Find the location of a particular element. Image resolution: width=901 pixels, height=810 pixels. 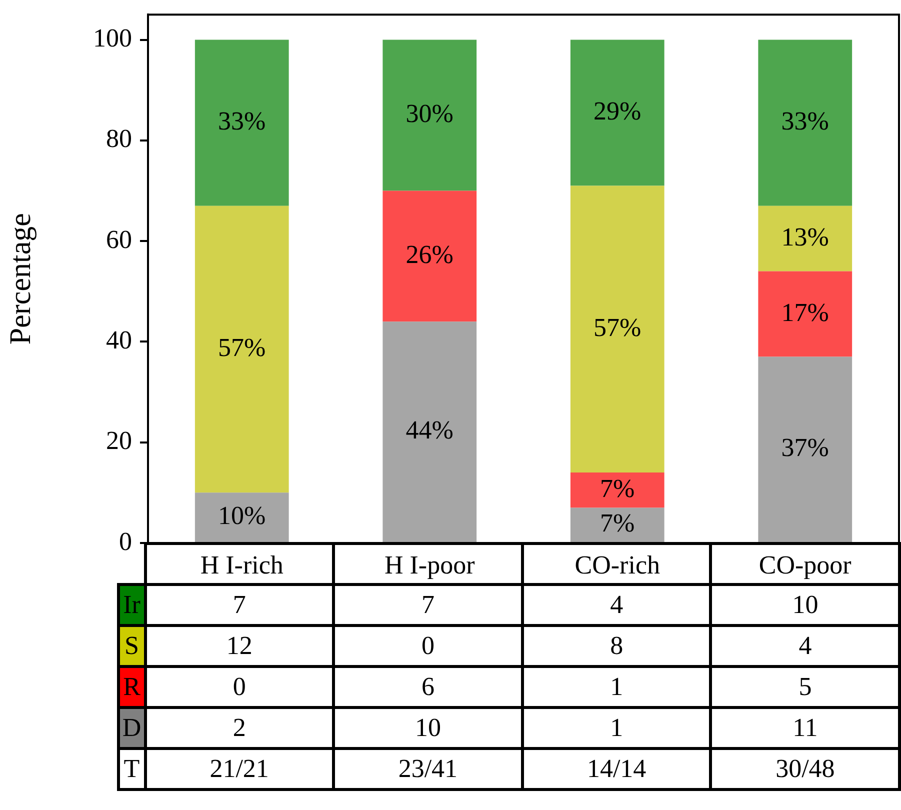

text: 5 is located at coordinates (805, 686).